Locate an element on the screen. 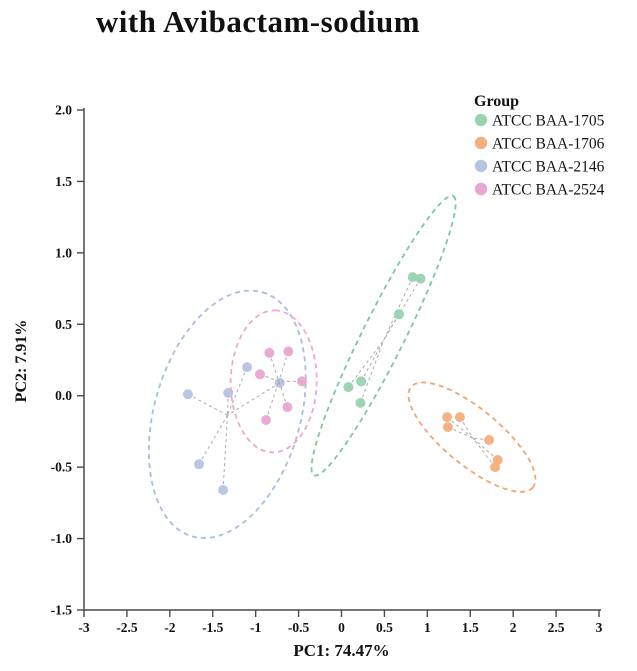  legend-title: Group is located at coordinates (496, 101).